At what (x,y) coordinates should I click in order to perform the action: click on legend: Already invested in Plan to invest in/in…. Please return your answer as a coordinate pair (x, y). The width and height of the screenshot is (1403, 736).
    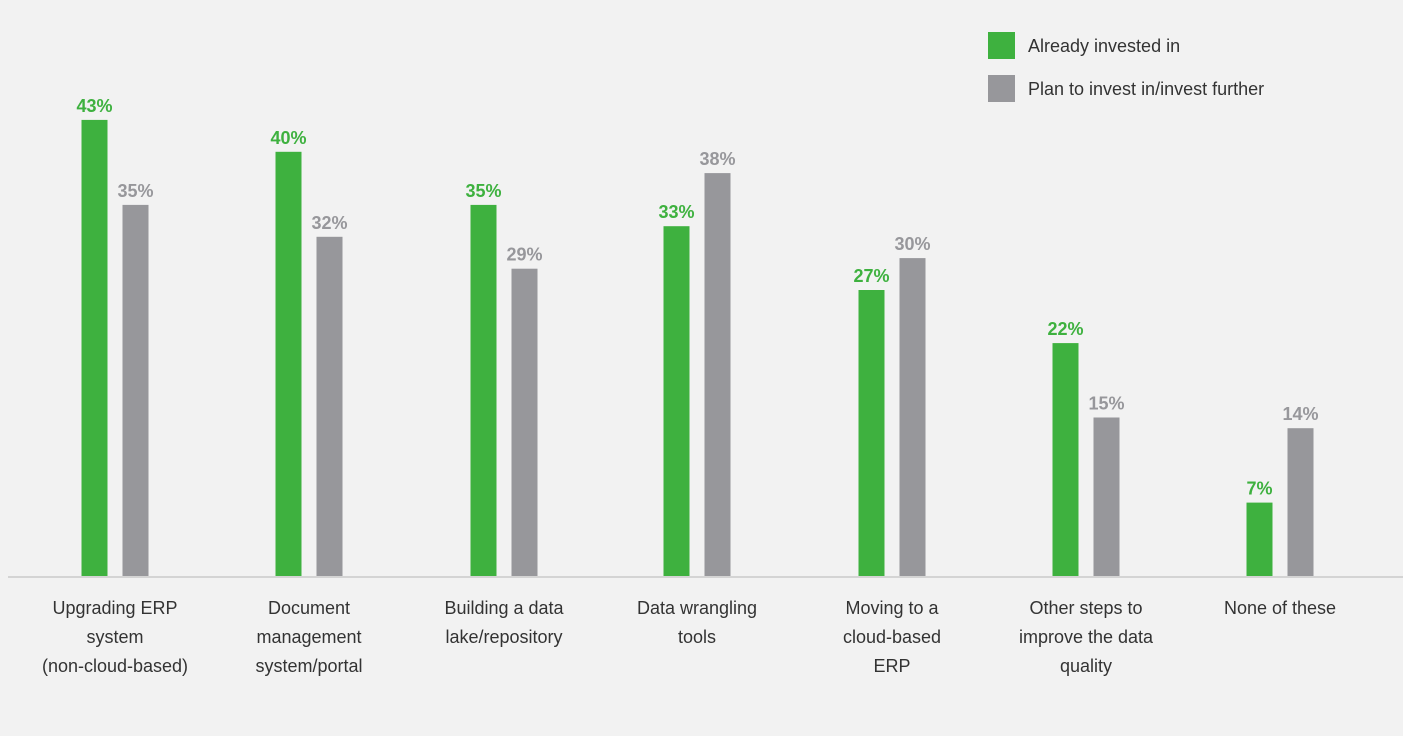
    Looking at the image, I should click on (1126, 67).